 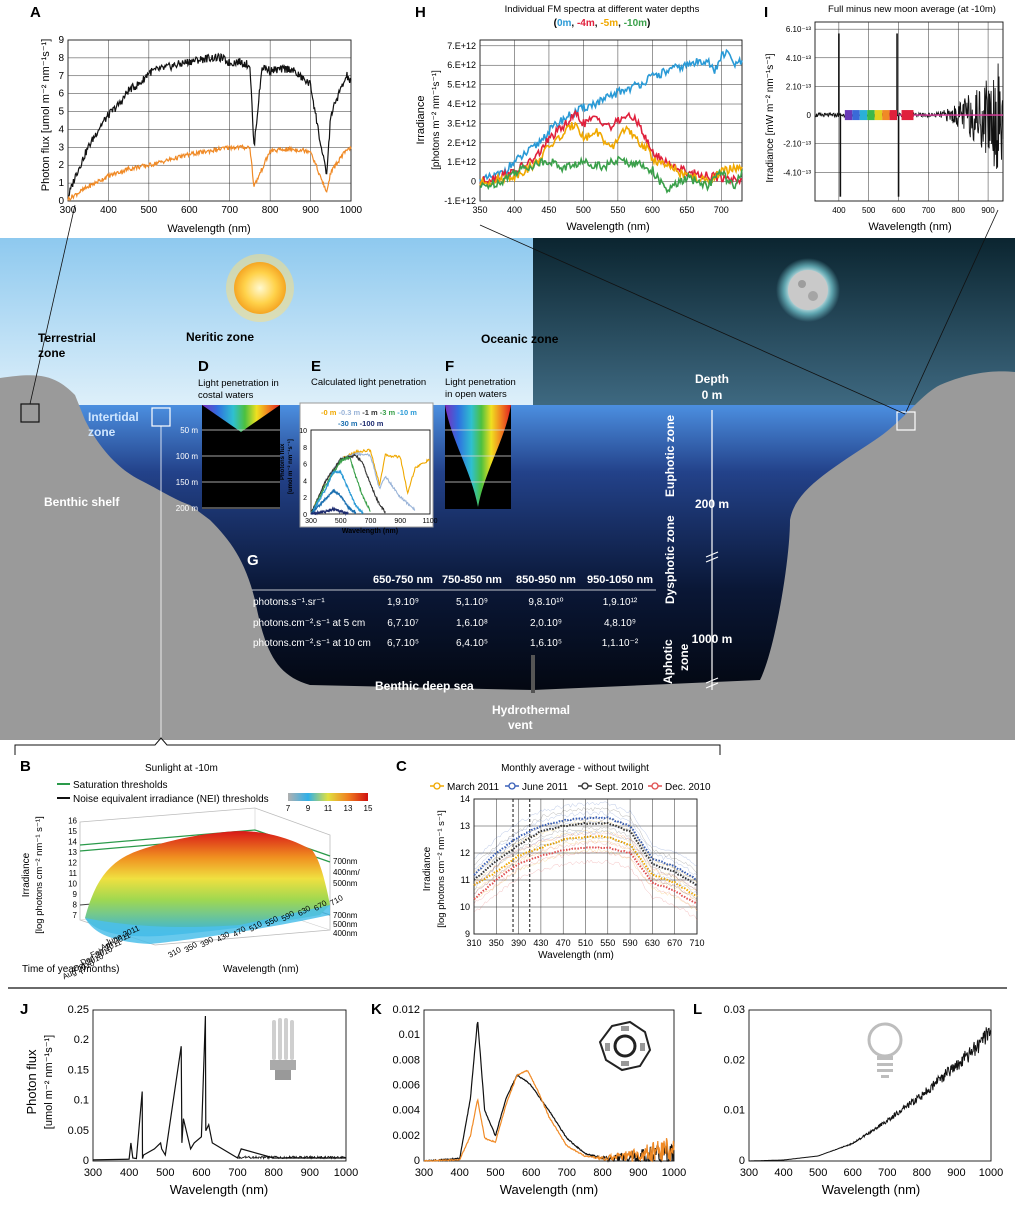 What do you see at coordinates (797, 172) in the screenshot?
I see `y-tick-label: -4.10⁻¹³` at bounding box center [797, 172].